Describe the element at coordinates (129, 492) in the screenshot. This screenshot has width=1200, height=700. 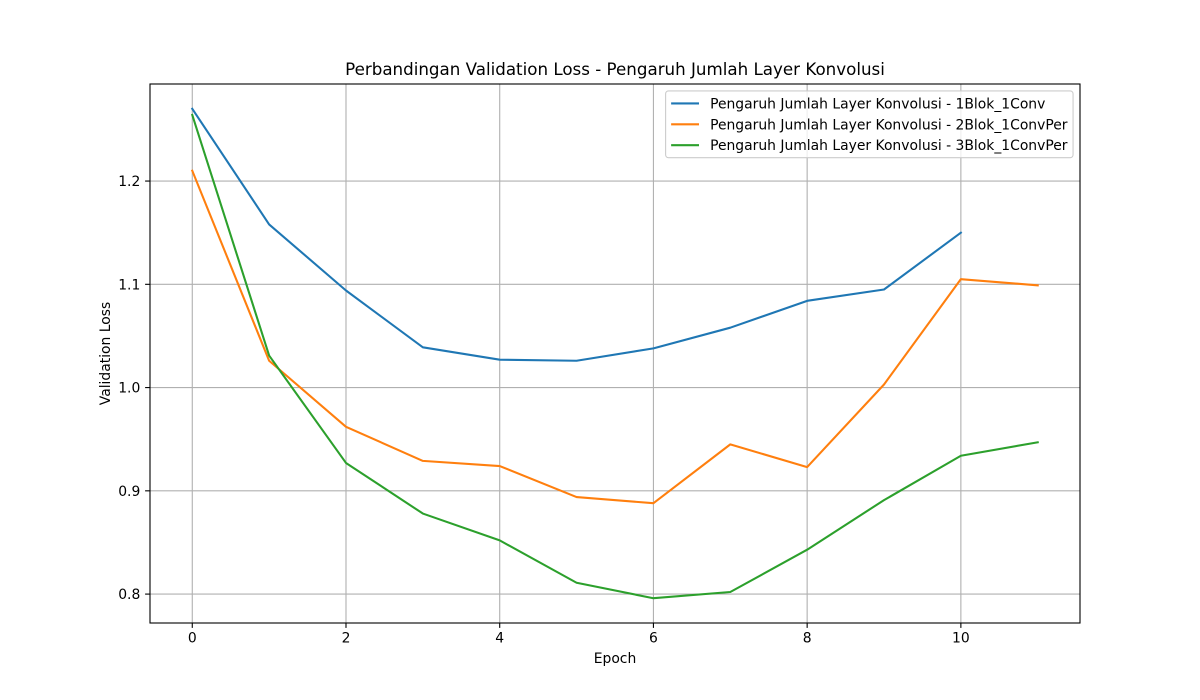
I see `y-tick-label: 0.9` at that location.